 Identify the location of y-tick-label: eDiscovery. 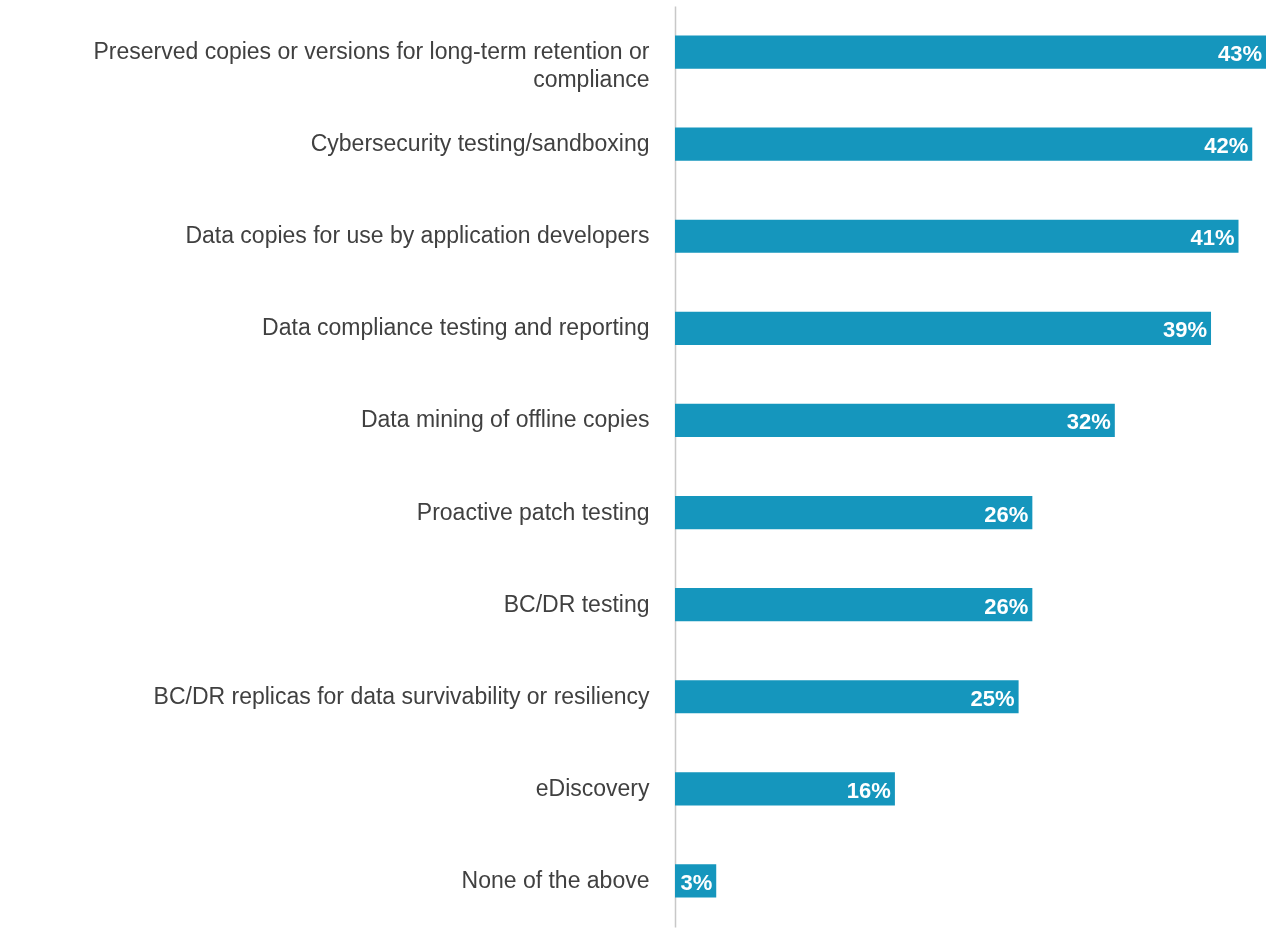
(592, 787).